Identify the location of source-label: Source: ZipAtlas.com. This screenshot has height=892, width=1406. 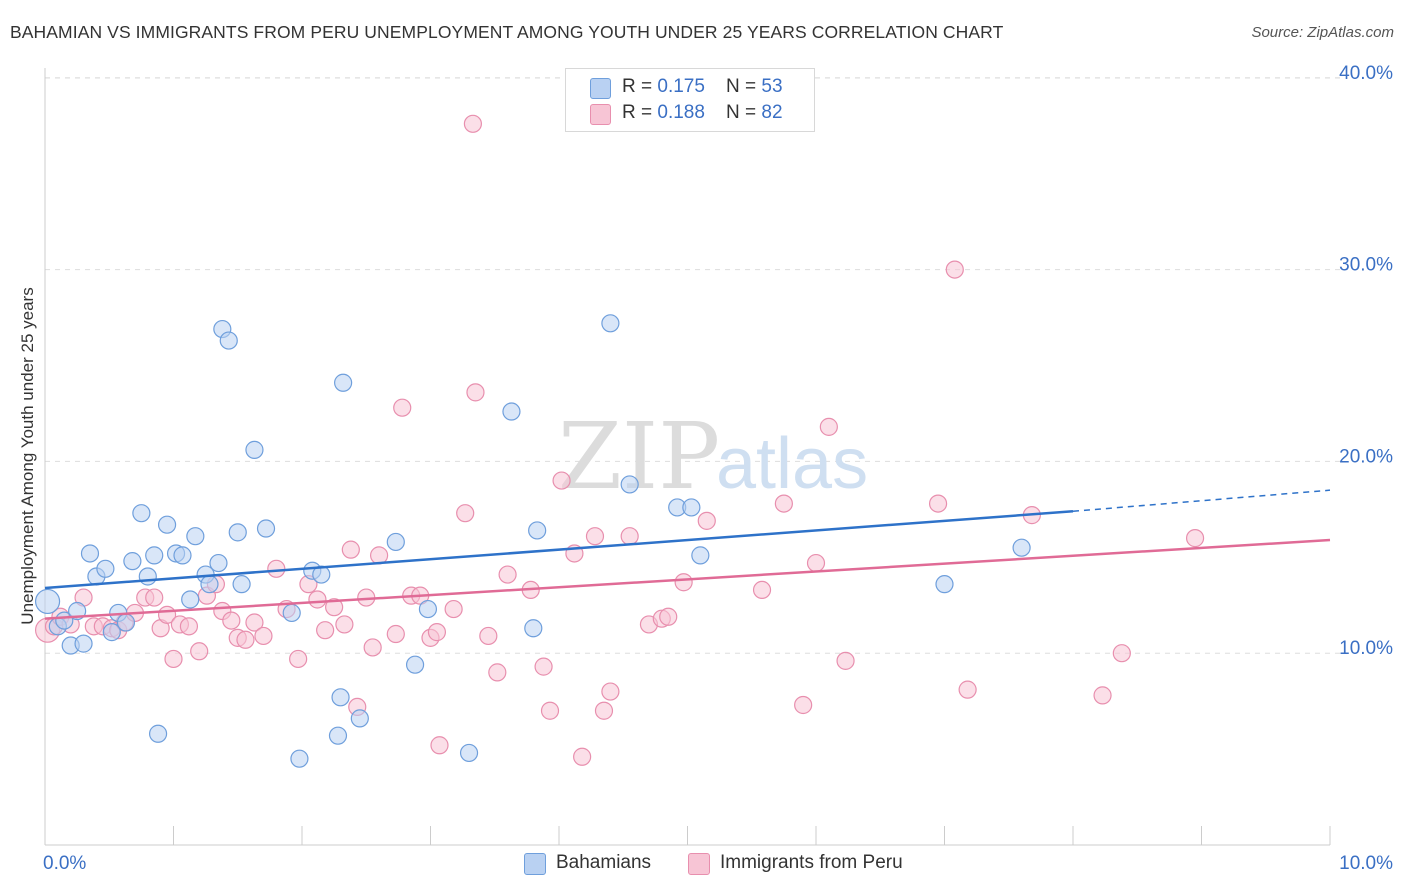
(1322, 32).